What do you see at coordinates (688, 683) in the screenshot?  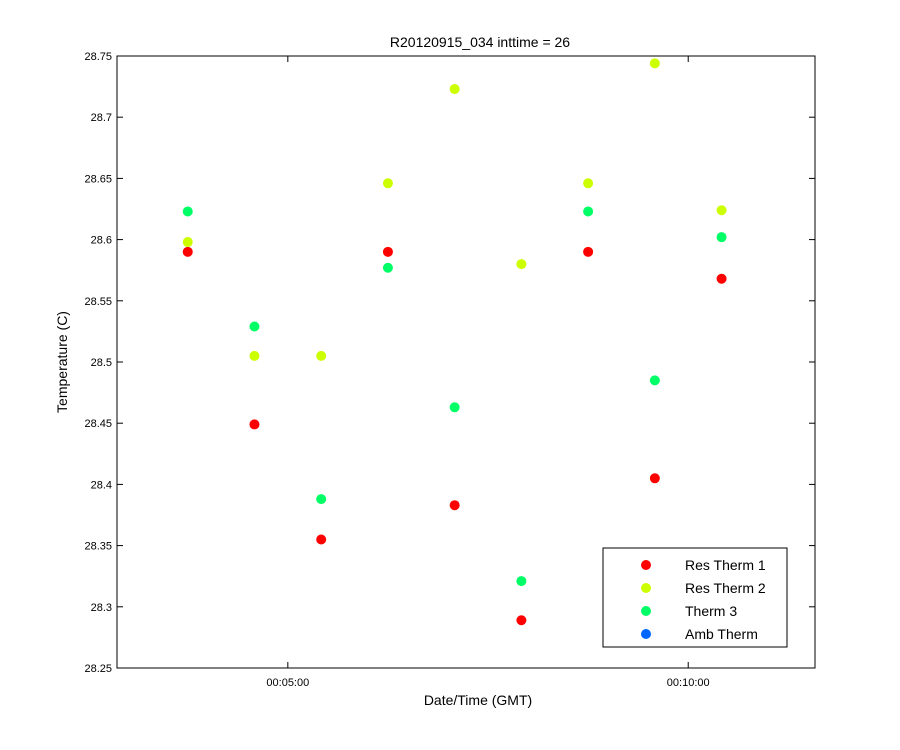 I see `x-tick-label: 00:10:00` at bounding box center [688, 683].